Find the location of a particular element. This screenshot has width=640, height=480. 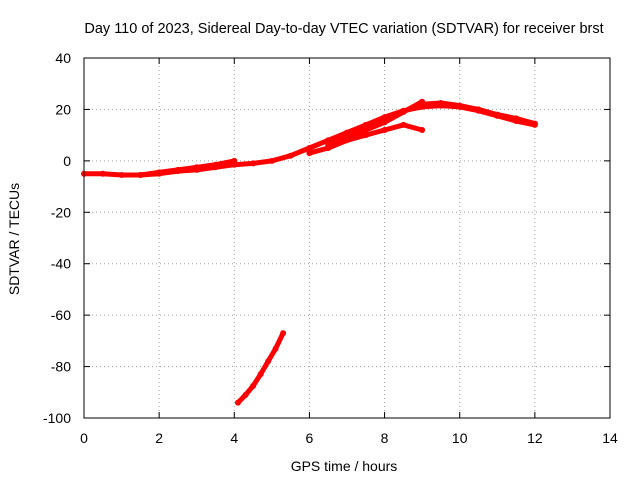

y-tick-label: -80 is located at coordinates (61, 367).